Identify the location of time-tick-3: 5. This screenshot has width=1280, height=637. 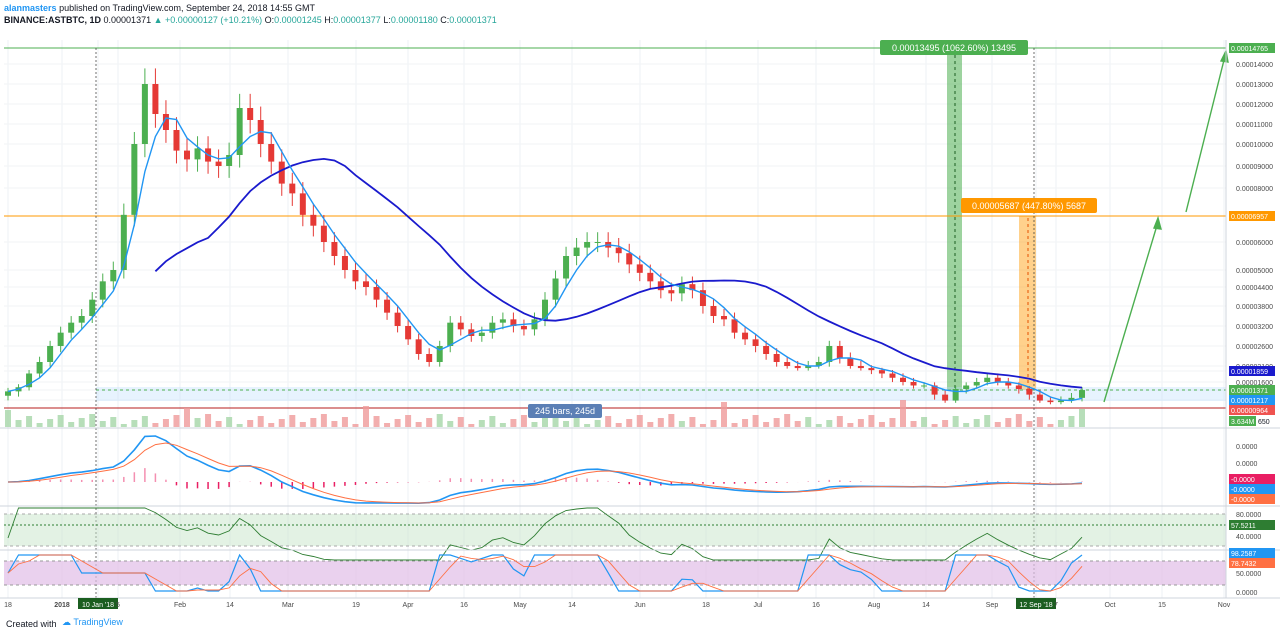
(118, 605).